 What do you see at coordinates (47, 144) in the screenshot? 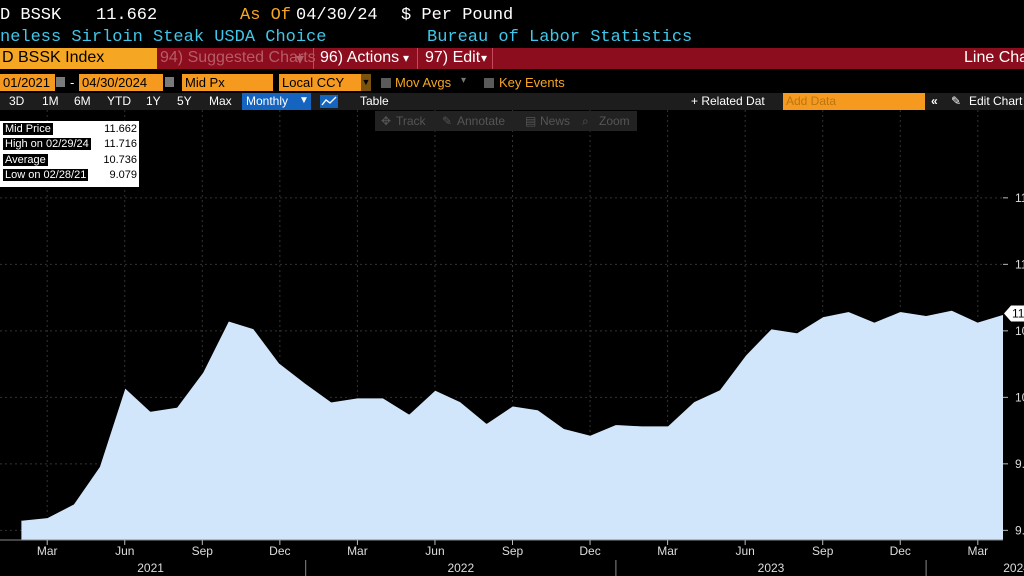
I see `legend-high-label: High on 02/29/24` at bounding box center [47, 144].